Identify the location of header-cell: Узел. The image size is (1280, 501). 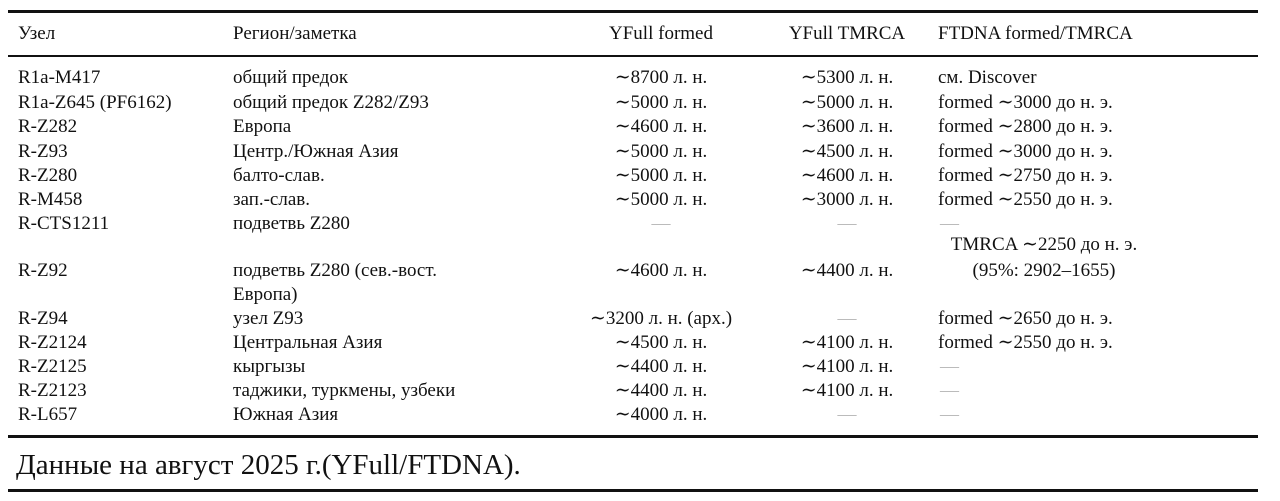
(37, 33).